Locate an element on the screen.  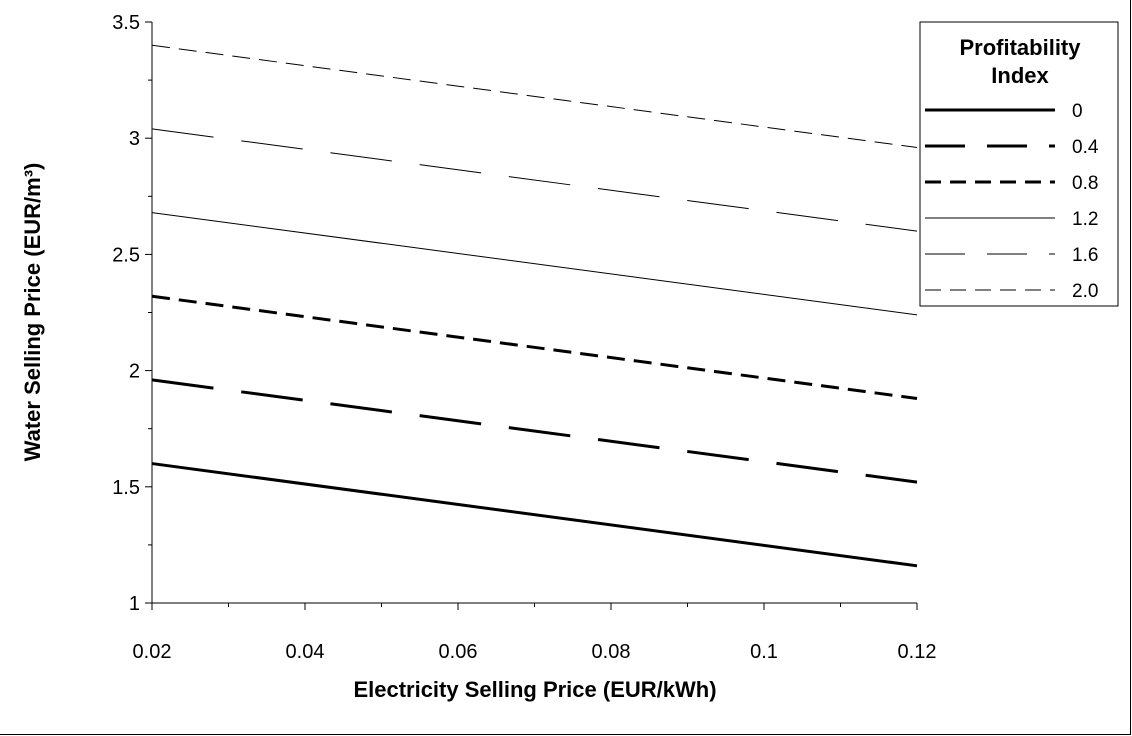
legend-title-line-1: Profitability is located at coordinates (1020, 47).